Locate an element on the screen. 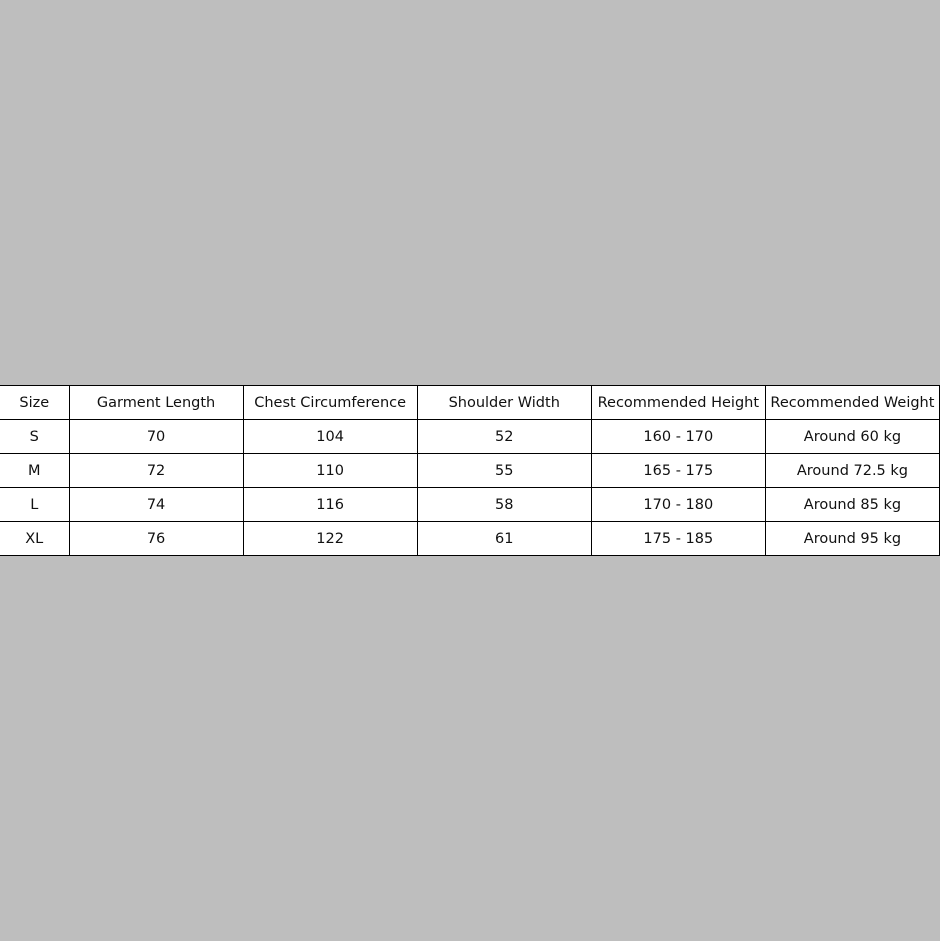  header-cell: Size is located at coordinates (35, 402).